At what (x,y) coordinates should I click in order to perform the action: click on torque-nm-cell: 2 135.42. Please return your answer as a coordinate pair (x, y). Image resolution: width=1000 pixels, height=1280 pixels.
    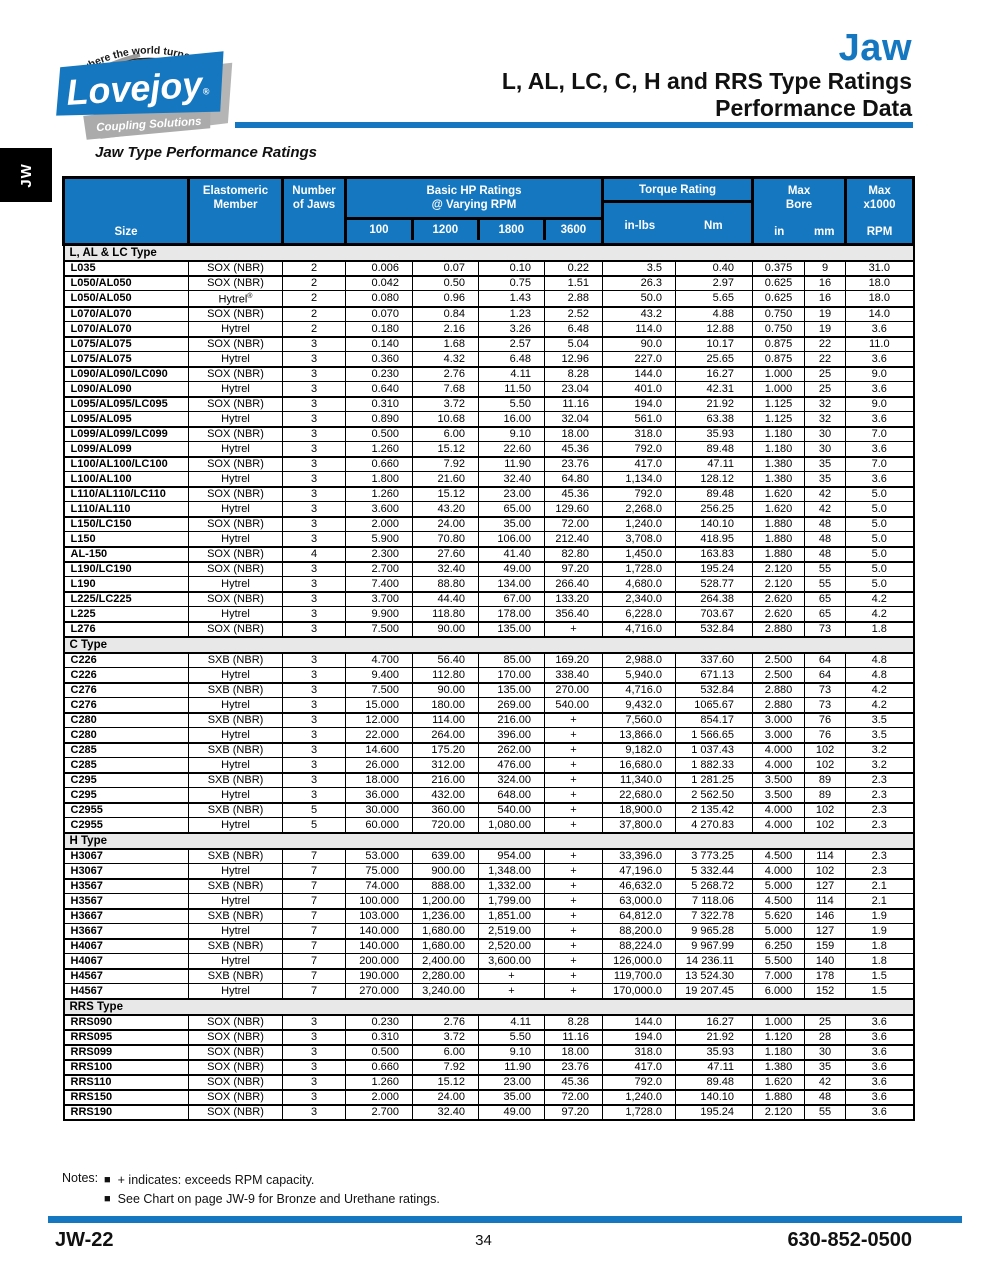
    Looking at the image, I should click on (714, 810).